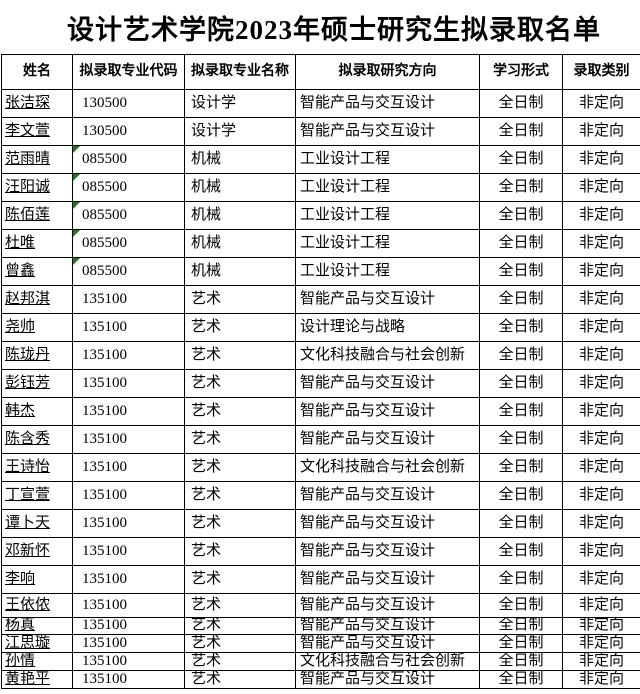  What do you see at coordinates (387, 327) in the screenshot?
I see `cell-direction: 设计理论与战略` at bounding box center [387, 327].